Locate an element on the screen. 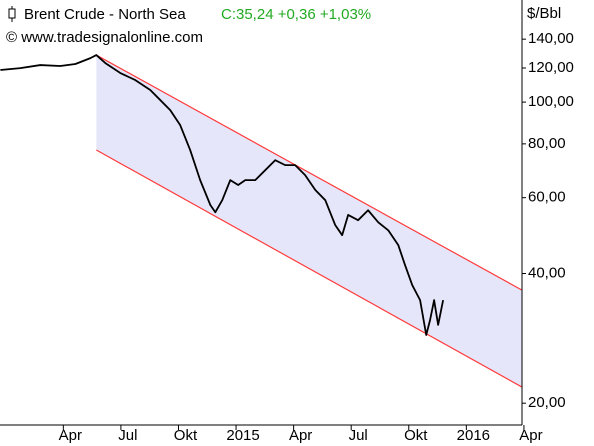 This screenshot has height=446, width=594. chart-title: Brent Crude - North Sea is located at coordinates (105, 14).